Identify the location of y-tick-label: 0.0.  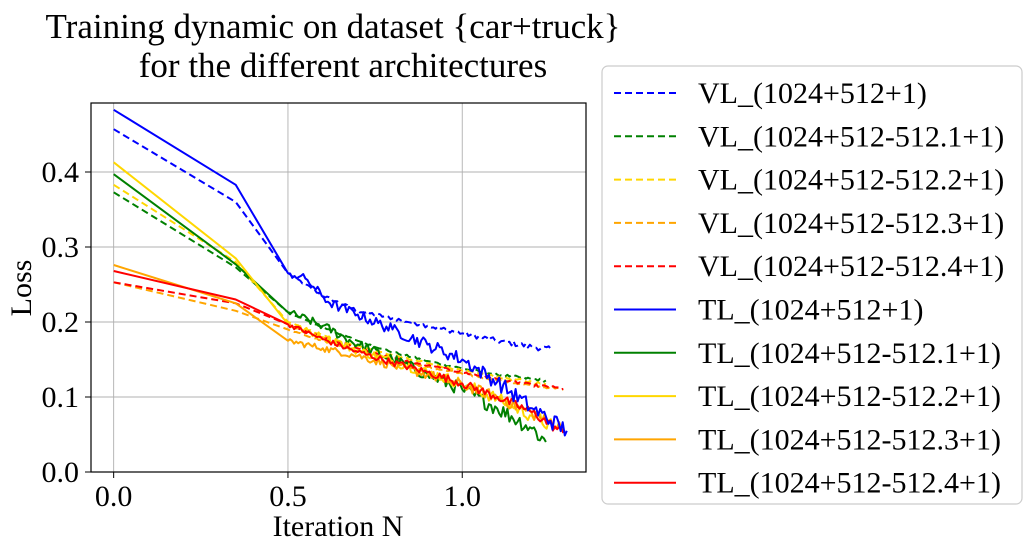
(61, 472).